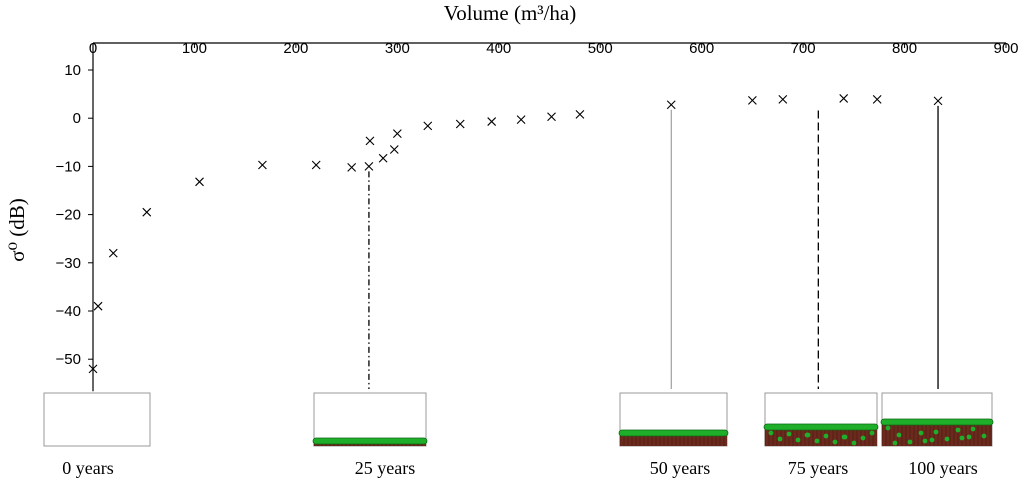 This screenshot has width=1024, height=480. What do you see at coordinates (295, 48) in the screenshot?
I see `x-tick-label: 200` at bounding box center [295, 48].